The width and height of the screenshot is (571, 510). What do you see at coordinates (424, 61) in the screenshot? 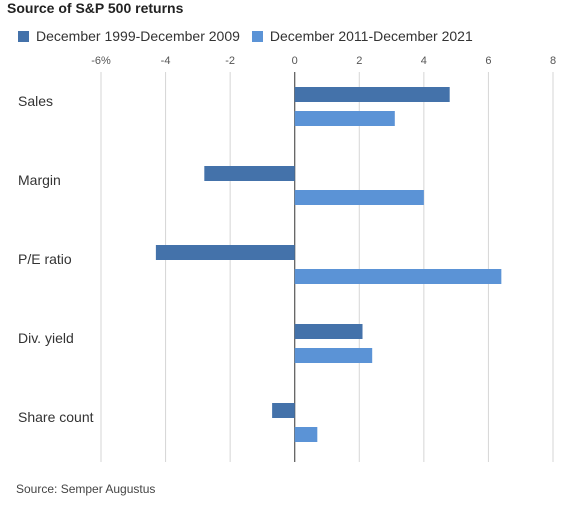
I see `x-tick-label: 4` at bounding box center [424, 61].